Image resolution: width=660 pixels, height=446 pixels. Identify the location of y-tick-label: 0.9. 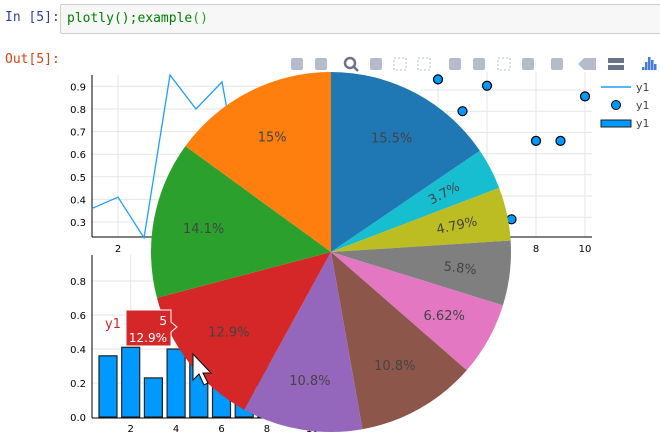
(78, 87).